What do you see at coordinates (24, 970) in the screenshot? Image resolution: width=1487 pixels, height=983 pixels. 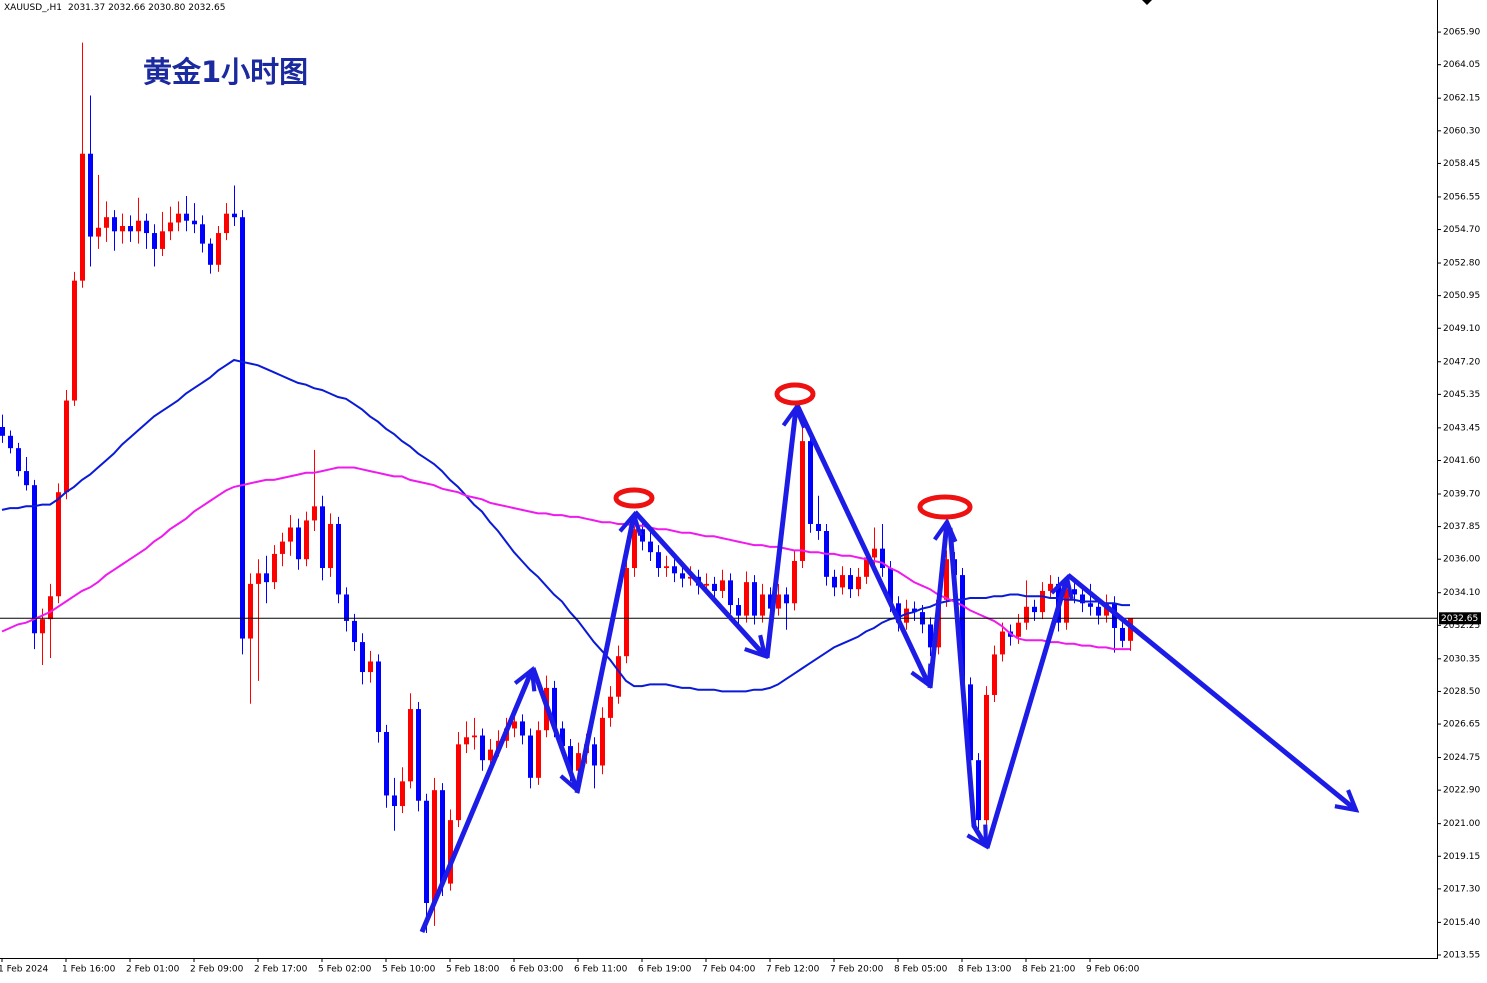 I see `x-tick-label: 1 Feb 2024` at bounding box center [24, 970].